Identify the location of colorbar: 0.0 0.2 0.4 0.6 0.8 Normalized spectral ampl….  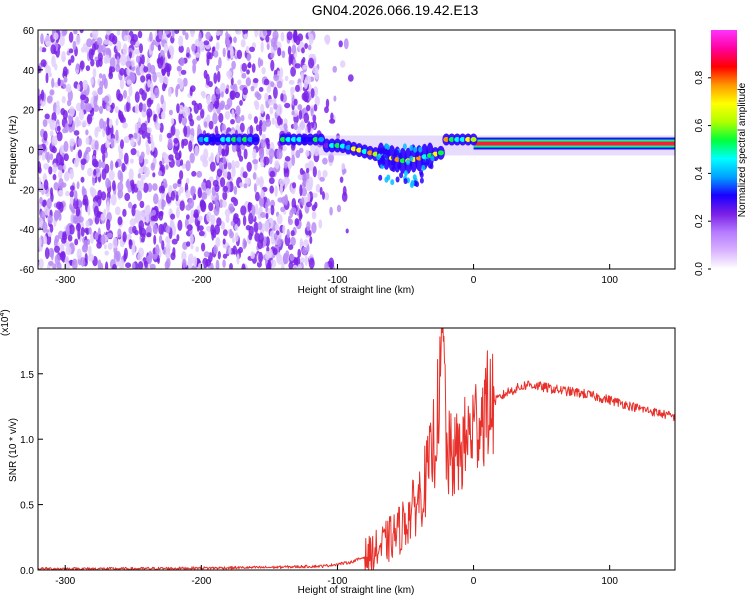
(721, 153).